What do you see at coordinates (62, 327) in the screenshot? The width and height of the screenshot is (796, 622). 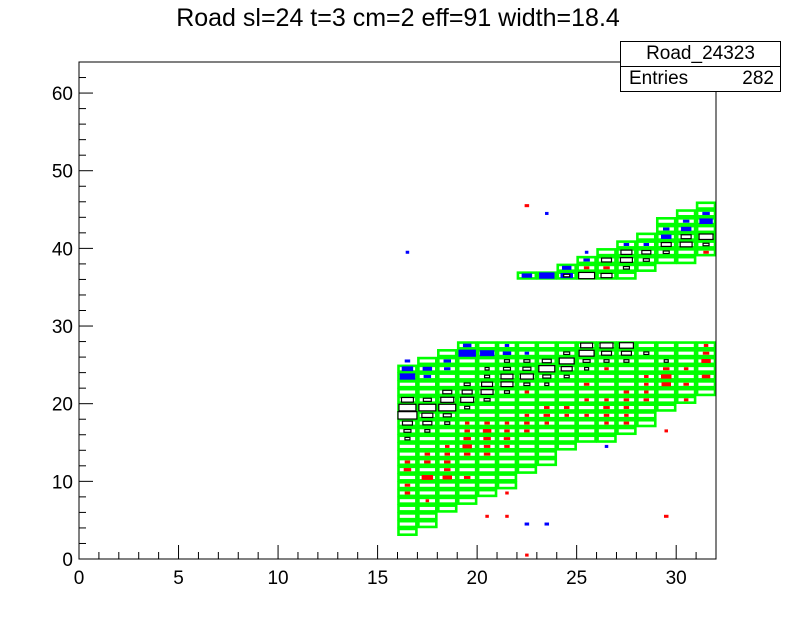 I see `y-tick-label: 30` at bounding box center [62, 327].